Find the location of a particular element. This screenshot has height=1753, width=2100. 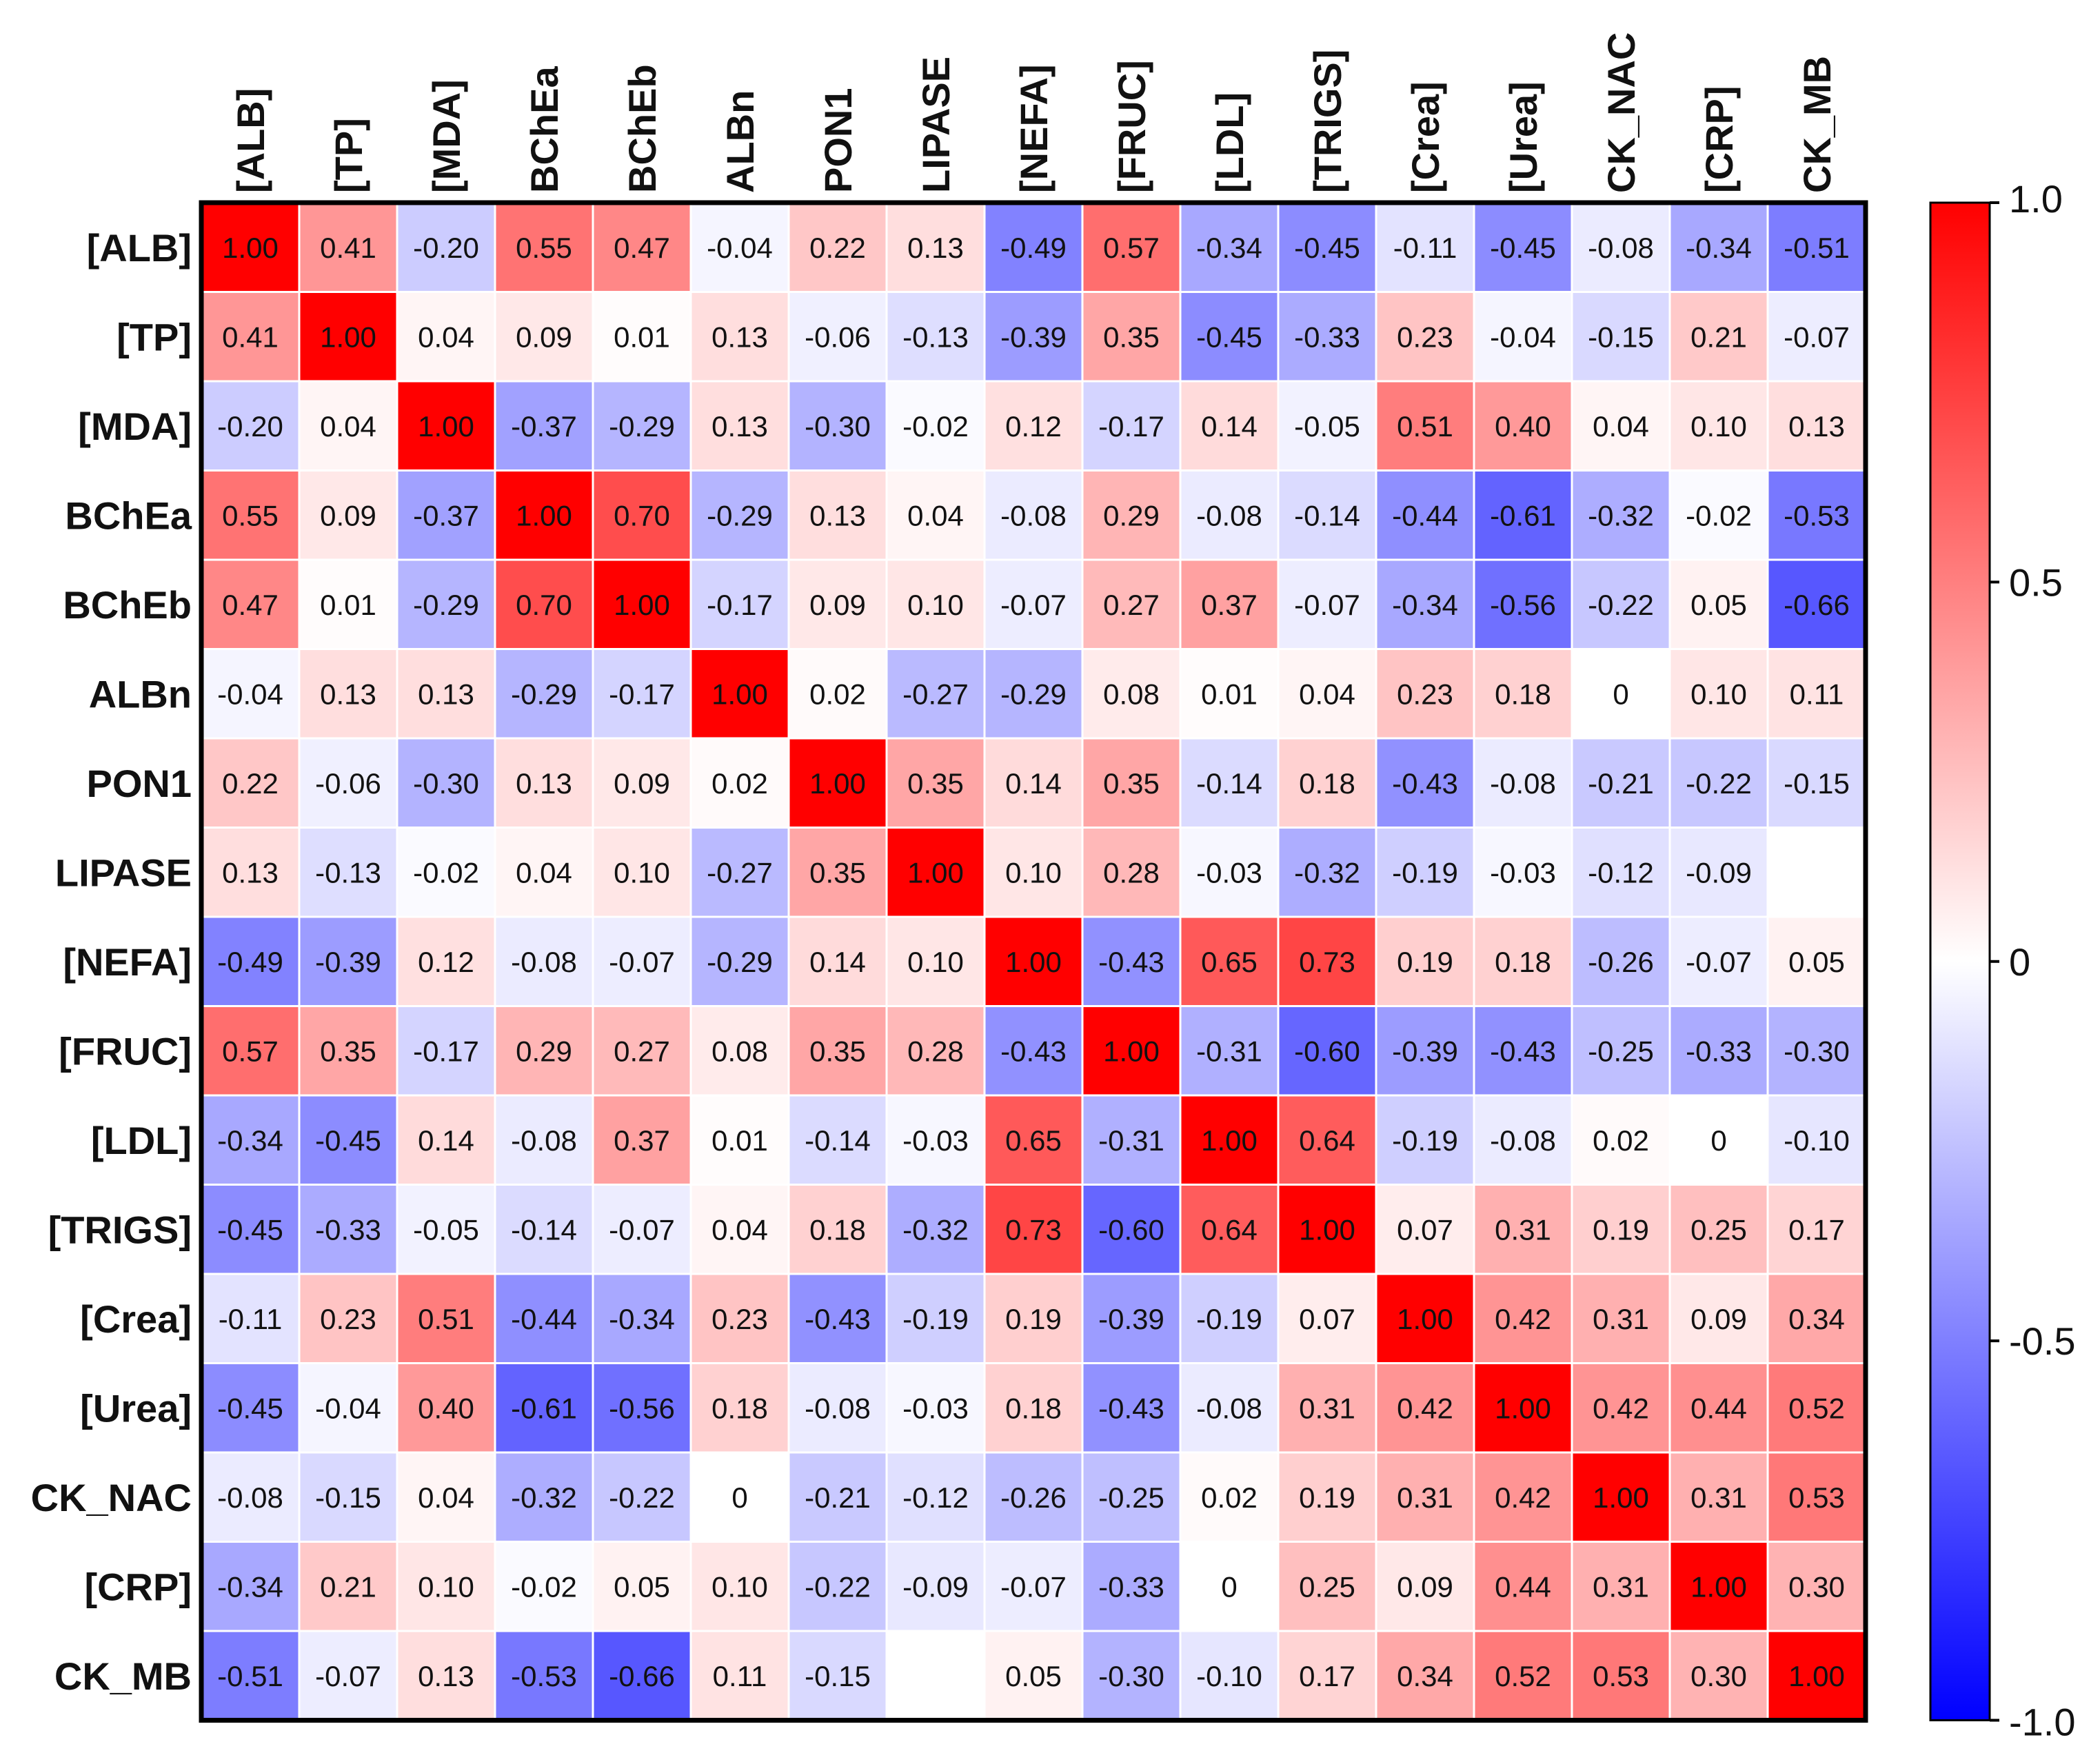

cell-value-label: -0.07 is located at coordinates (348, 1676).